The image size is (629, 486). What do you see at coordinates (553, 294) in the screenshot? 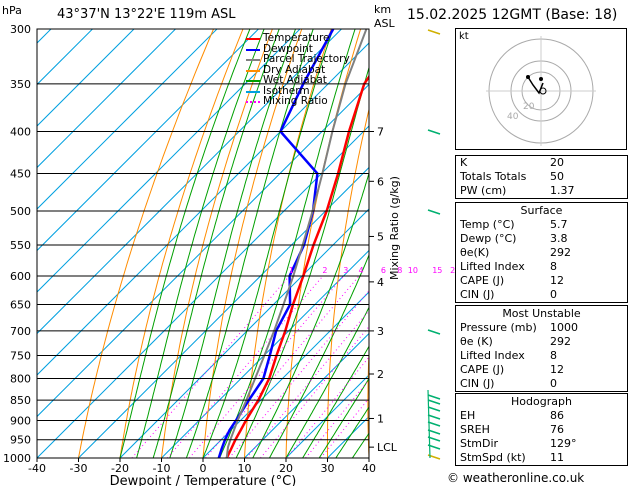
I see `row-value: 0` at bounding box center [553, 294].